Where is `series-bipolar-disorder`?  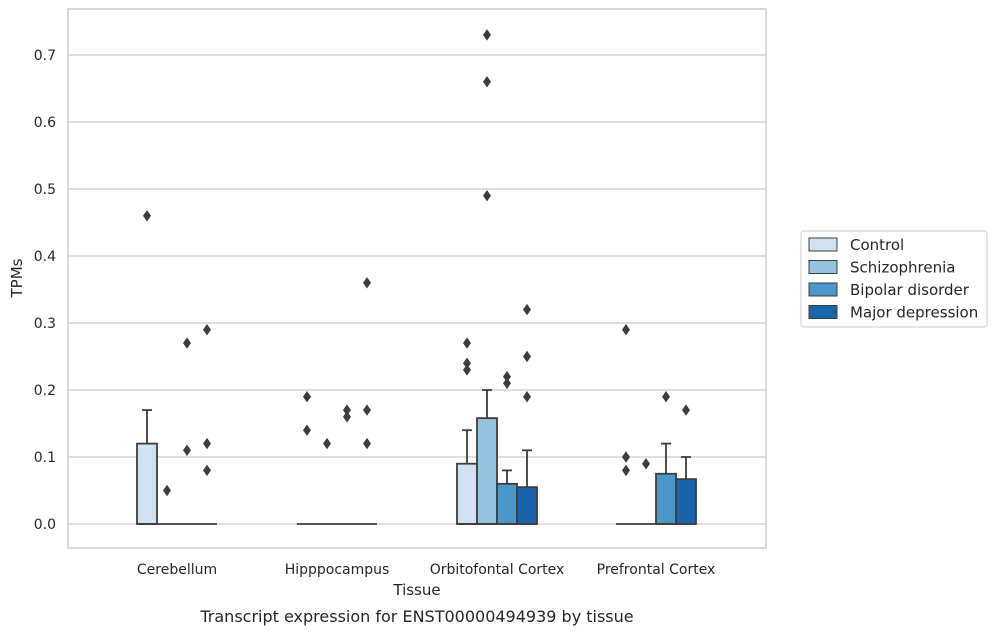
series-bipolar-disorder is located at coordinates (427, 431).